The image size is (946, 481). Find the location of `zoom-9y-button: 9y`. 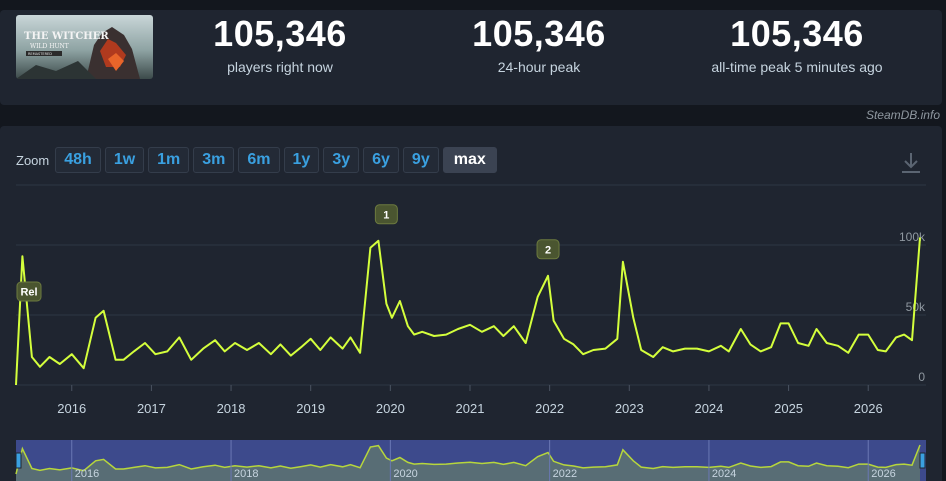

zoom-9y-button: 9y is located at coordinates (420, 160).